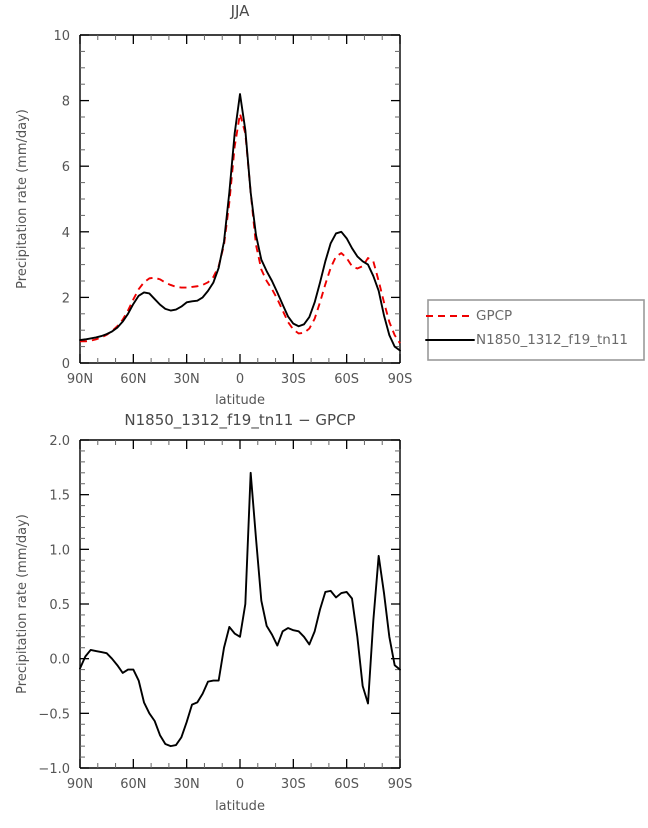 This screenshot has height=828, width=648. What do you see at coordinates (552, 340) in the screenshot?
I see `legend-label-model: N1850_1312_f19_tn11` at bounding box center [552, 340].